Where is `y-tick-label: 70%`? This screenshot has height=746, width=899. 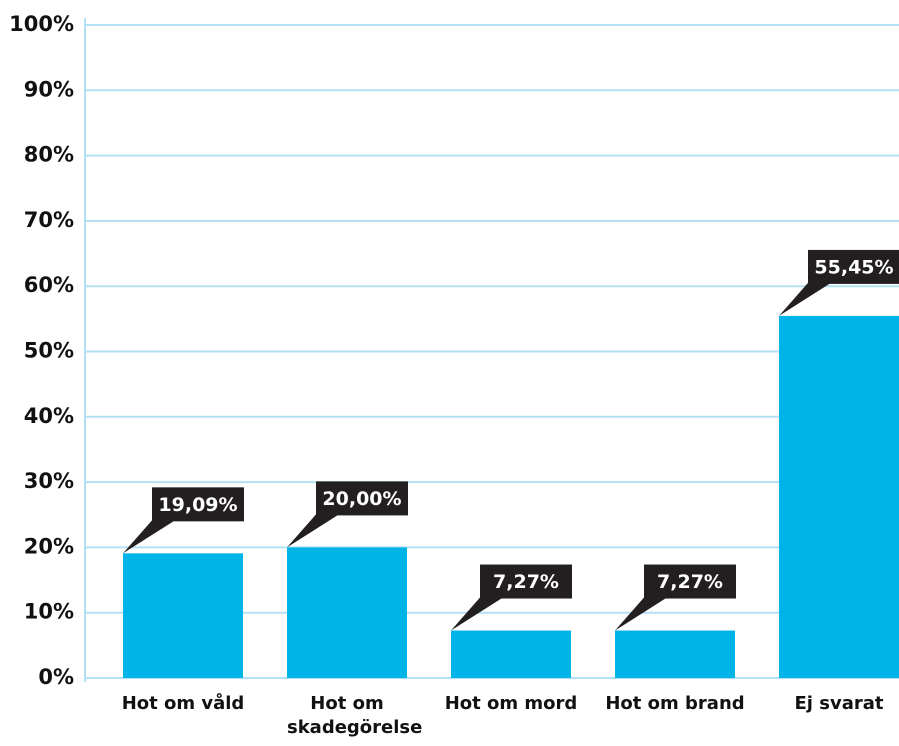 y-tick-label: 70% is located at coordinates (49, 220).